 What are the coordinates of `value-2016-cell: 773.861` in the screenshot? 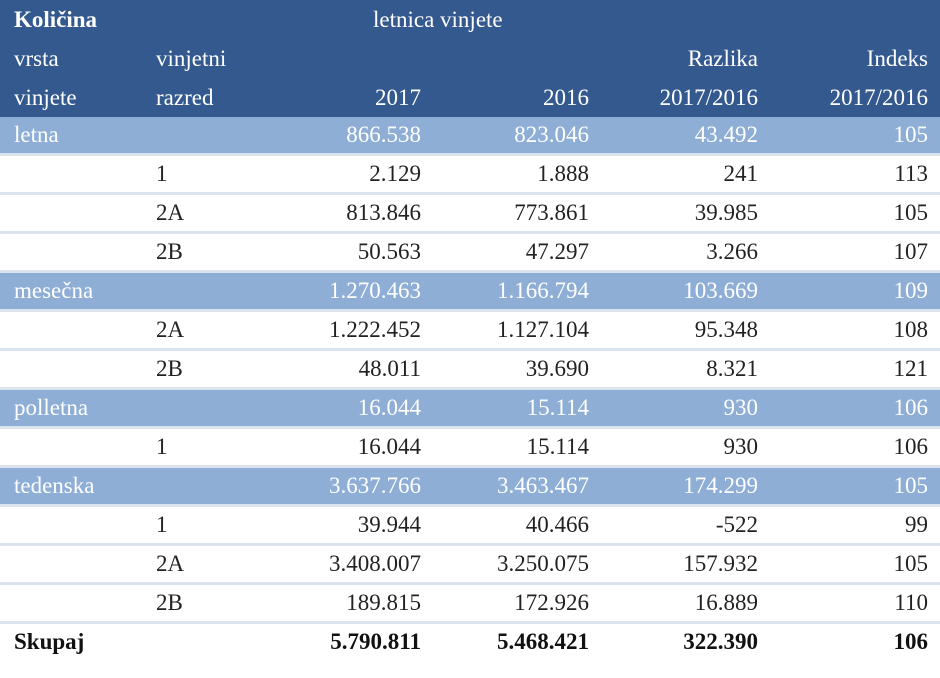 It's located at (551, 212).